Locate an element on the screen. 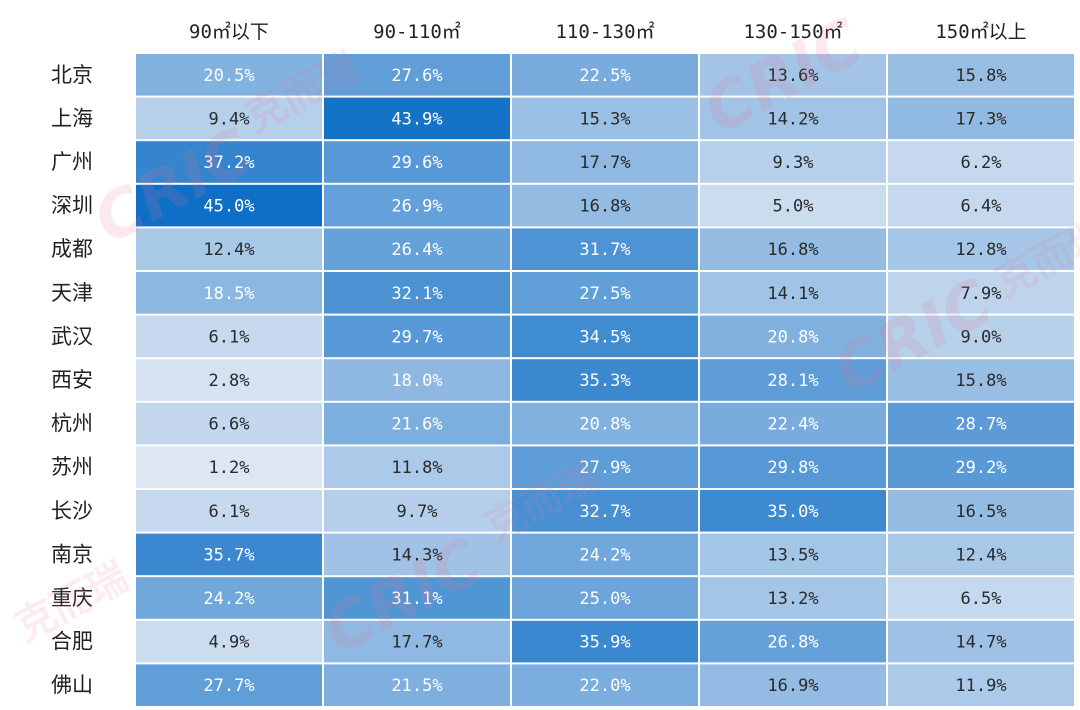 This screenshot has width=1080, height=710. row-header: 天津 is located at coordinates (72, 293).